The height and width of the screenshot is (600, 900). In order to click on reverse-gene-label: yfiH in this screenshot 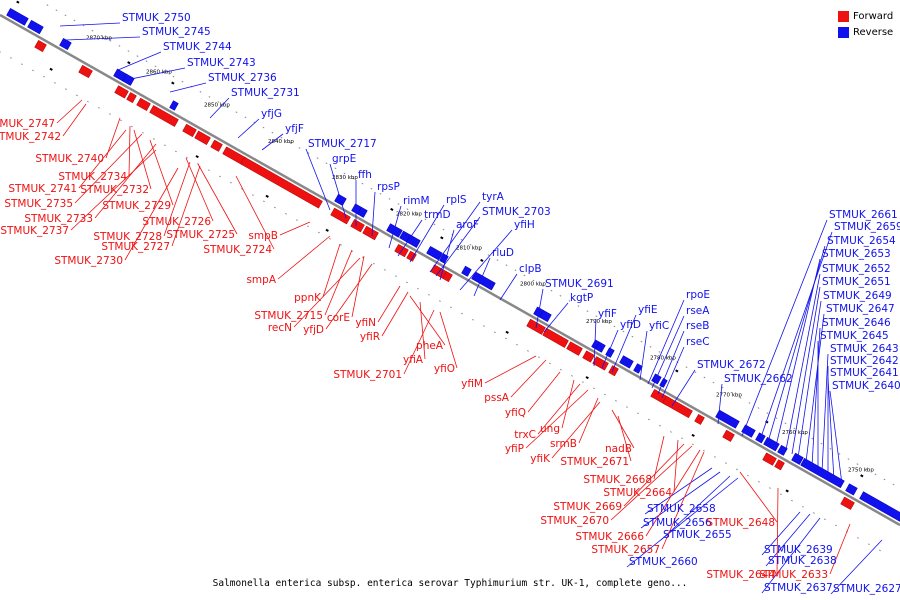, I will do `click(524, 225)`.